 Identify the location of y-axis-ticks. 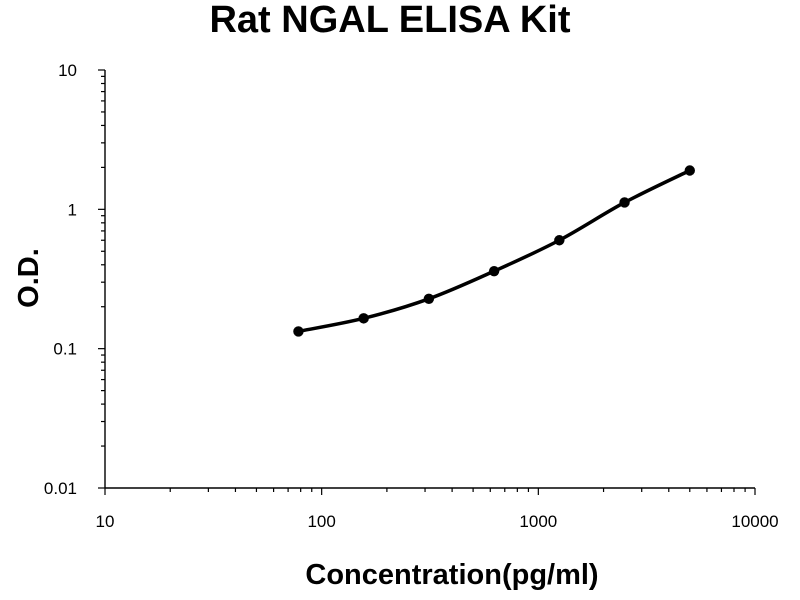
(101, 279).